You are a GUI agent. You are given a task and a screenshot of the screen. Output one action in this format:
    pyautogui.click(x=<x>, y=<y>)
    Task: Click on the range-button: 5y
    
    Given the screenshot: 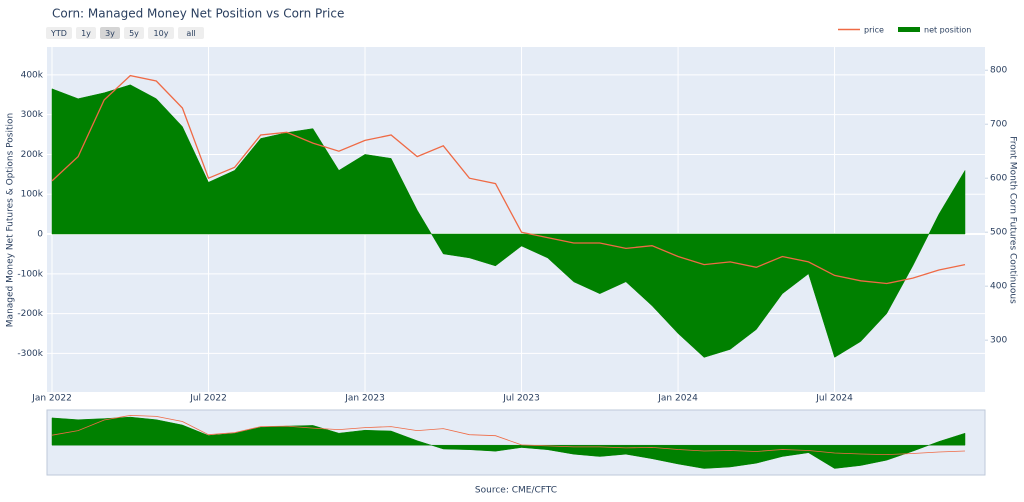 What is the action you would take?
    pyautogui.click(x=134, y=33)
    